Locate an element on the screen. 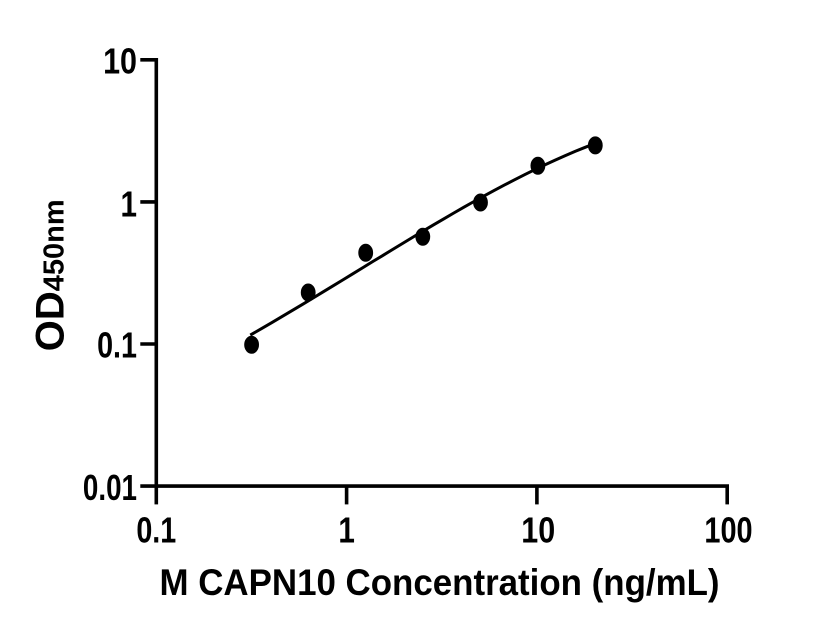 This screenshot has height=640, width=816. svg-text: 100 is located at coordinates (728, 529).